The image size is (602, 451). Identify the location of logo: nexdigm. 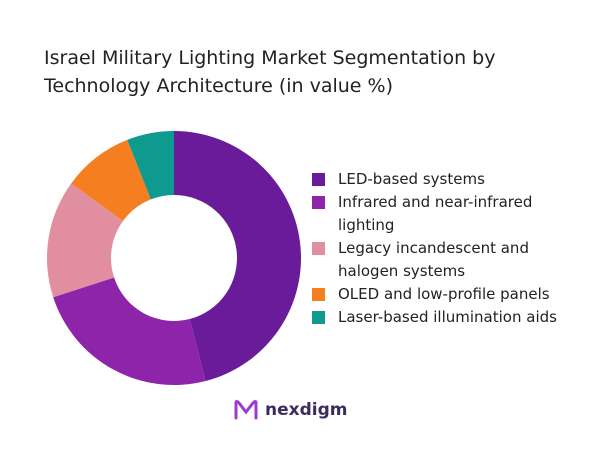
(290, 410).